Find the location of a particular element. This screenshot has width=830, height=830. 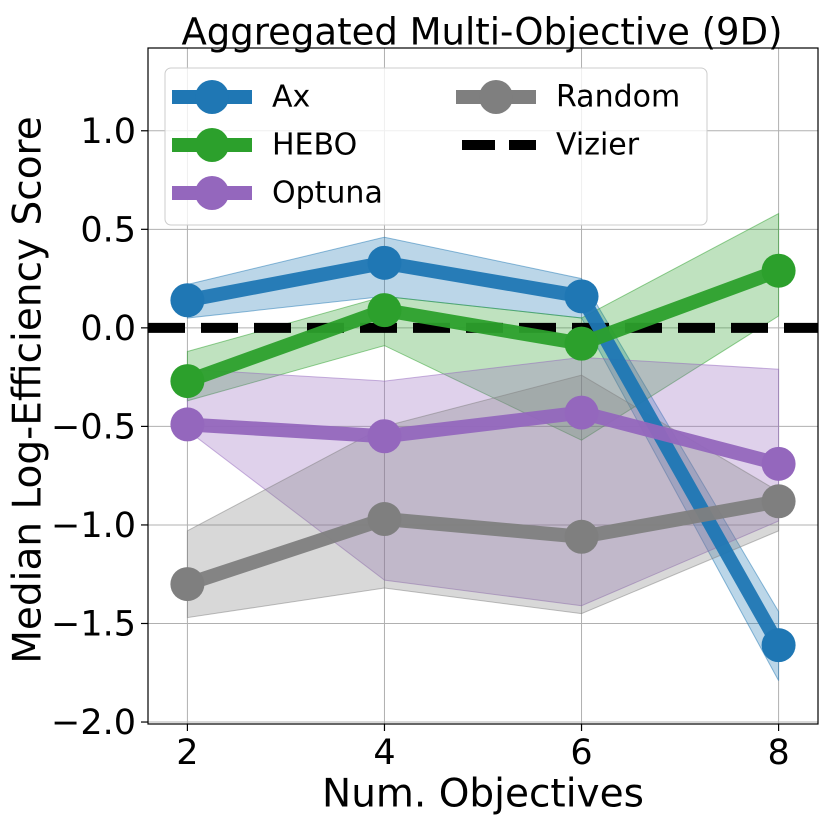

y-tick-label: 0.0 is located at coordinates (108, 329).